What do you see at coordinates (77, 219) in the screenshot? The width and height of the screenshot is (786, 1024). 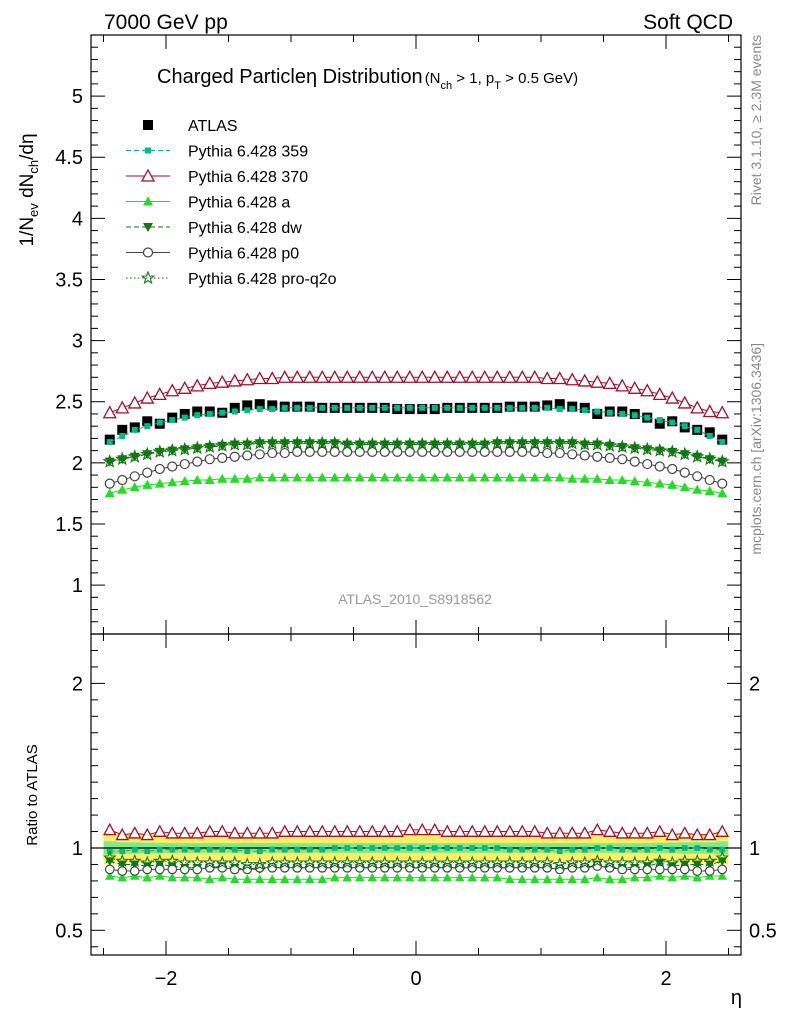 I see `main-y-tick-label: 4` at bounding box center [77, 219].